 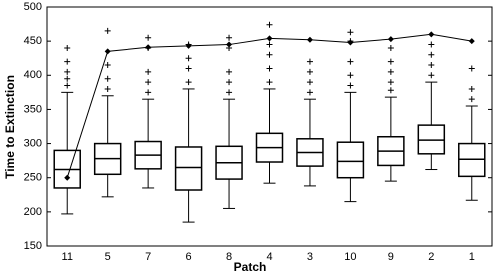 What do you see at coordinates (250, 267) in the screenshot?
I see `x-axis-label: Patch` at bounding box center [250, 267].